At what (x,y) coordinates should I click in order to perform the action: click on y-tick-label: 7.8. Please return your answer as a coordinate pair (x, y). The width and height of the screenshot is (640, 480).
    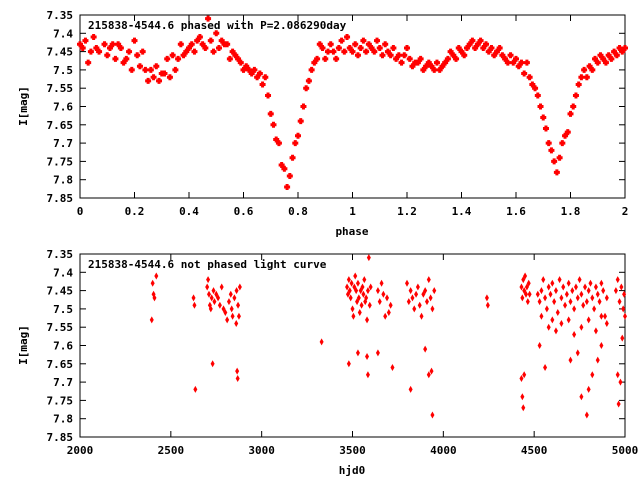
    Looking at the image, I should click on (63, 419).